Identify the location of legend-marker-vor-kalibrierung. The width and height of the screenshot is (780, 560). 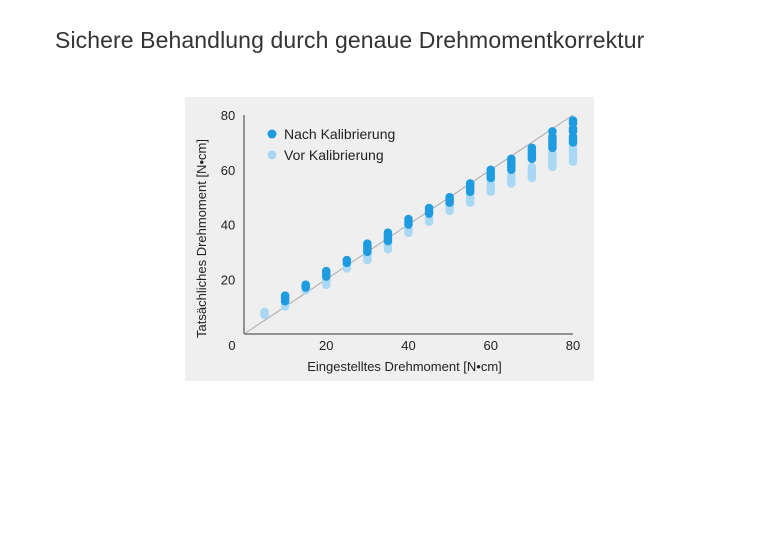
(272, 155).